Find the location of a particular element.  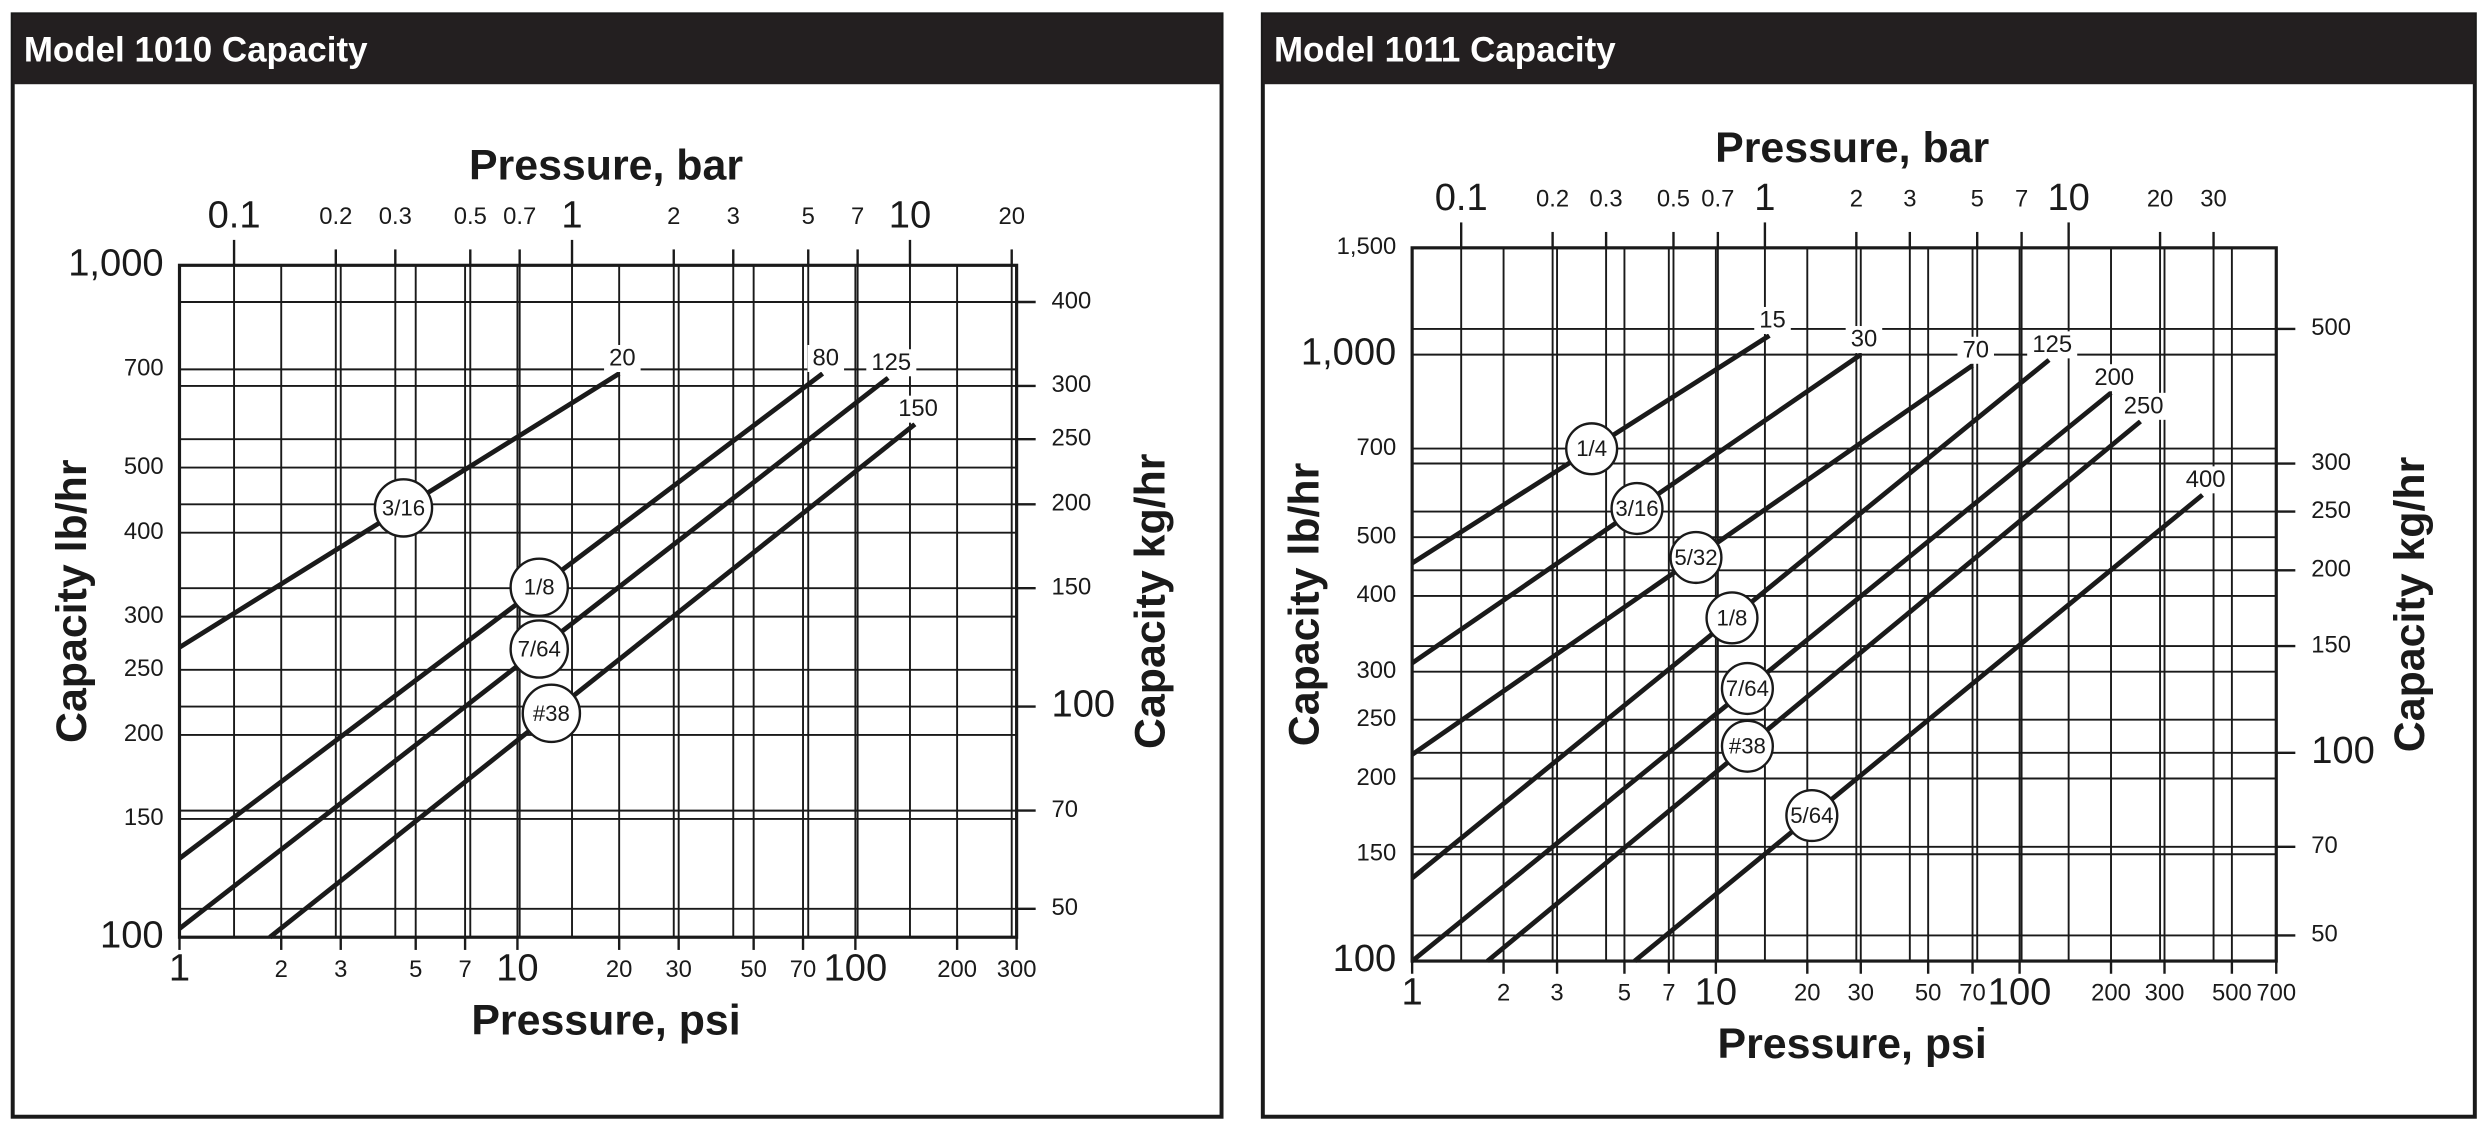

x-axis-title: Pressure, psi is located at coordinates (1851, 1044).